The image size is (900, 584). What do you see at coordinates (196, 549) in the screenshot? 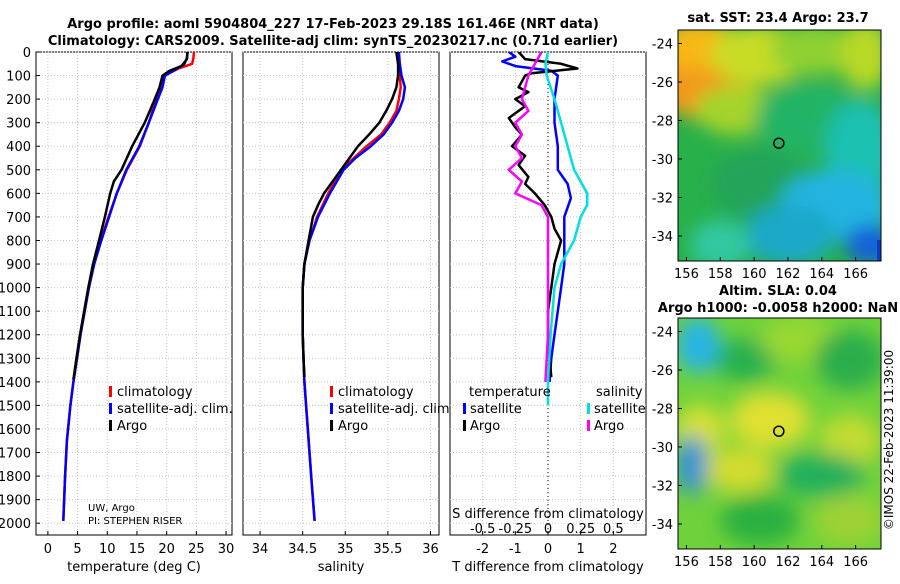
I see `x-tick-label: 25` at bounding box center [196, 549].